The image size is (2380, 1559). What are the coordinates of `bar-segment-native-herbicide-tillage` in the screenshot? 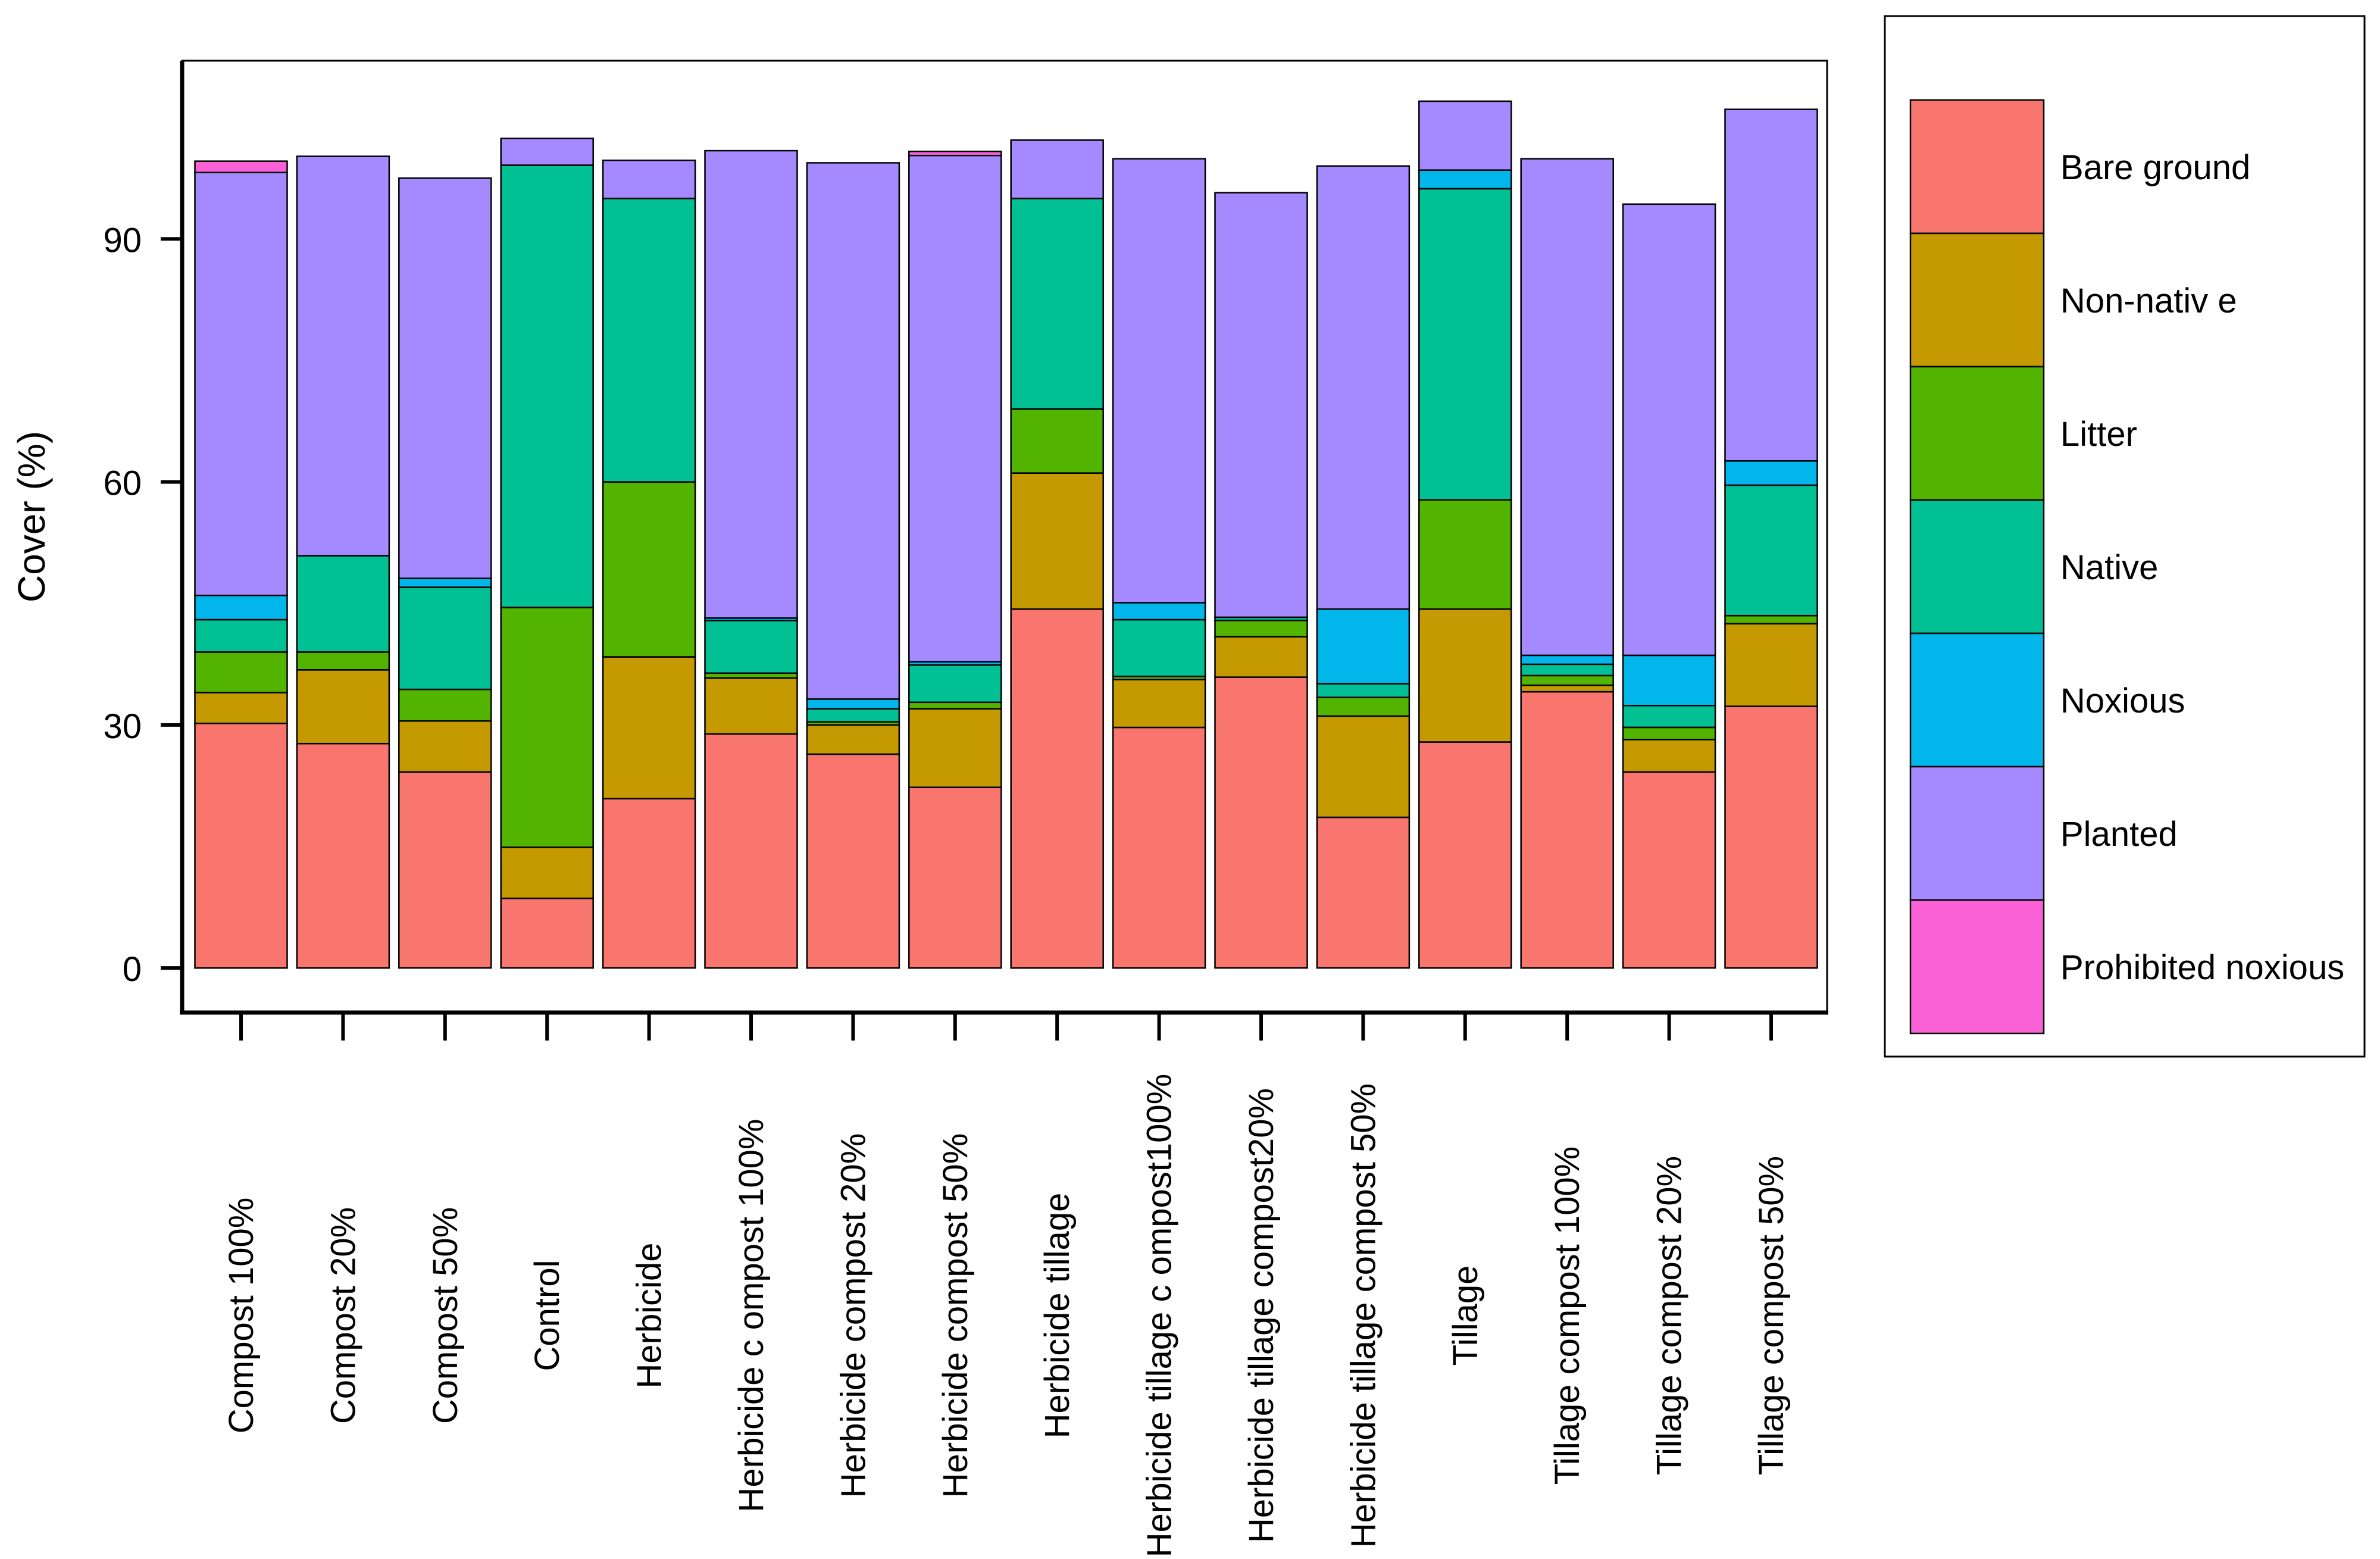 It's located at (1057, 304).